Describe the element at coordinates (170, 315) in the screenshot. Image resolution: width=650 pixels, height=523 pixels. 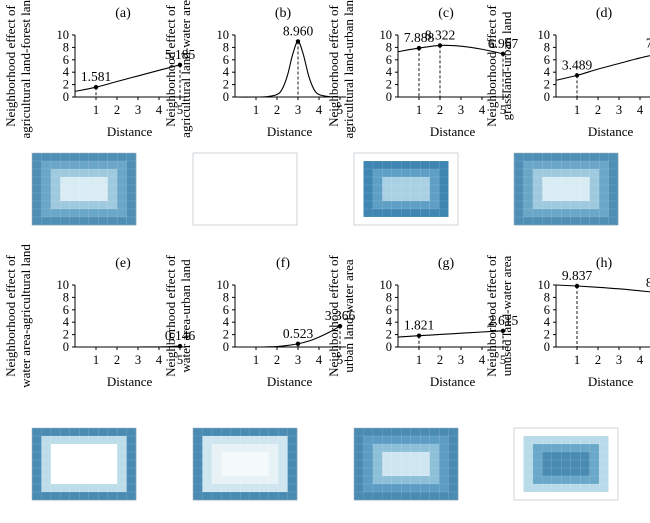
I see `y-axis-label-line: Neighborhood effect of` at that location.